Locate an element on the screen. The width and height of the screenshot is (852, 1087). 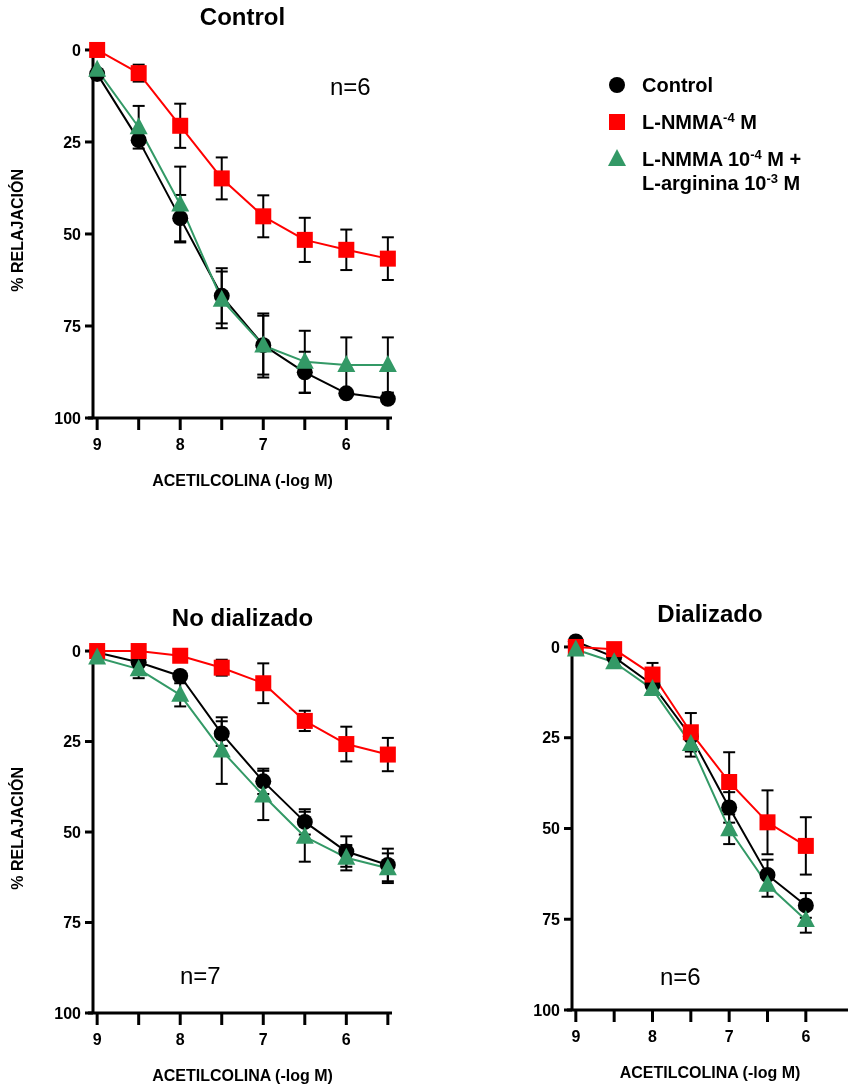
chart-title: Dializado is located at coordinates (710, 613).